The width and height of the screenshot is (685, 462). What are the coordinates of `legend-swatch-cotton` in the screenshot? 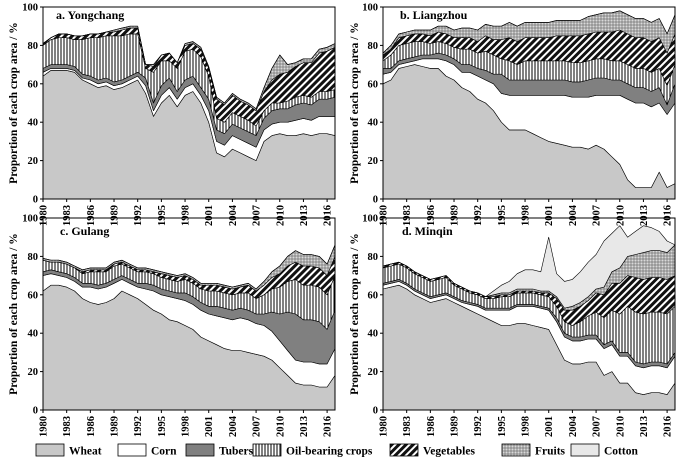 It's located at (585, 450).